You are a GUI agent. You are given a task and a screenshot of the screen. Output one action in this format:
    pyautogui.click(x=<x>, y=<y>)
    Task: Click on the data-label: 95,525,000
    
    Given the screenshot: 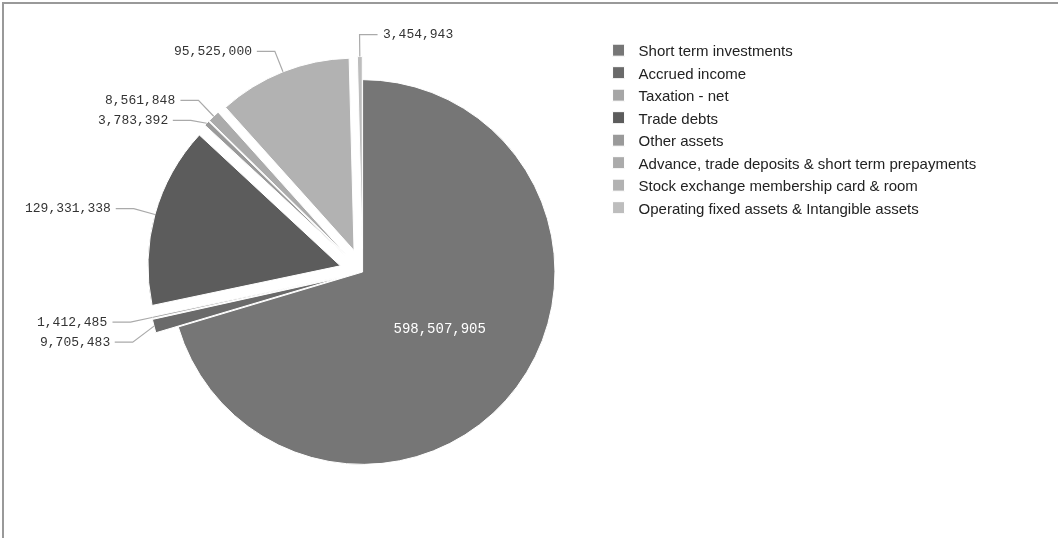 What is the action you would take?
    pyautogui.click(x=213, y=51)
    